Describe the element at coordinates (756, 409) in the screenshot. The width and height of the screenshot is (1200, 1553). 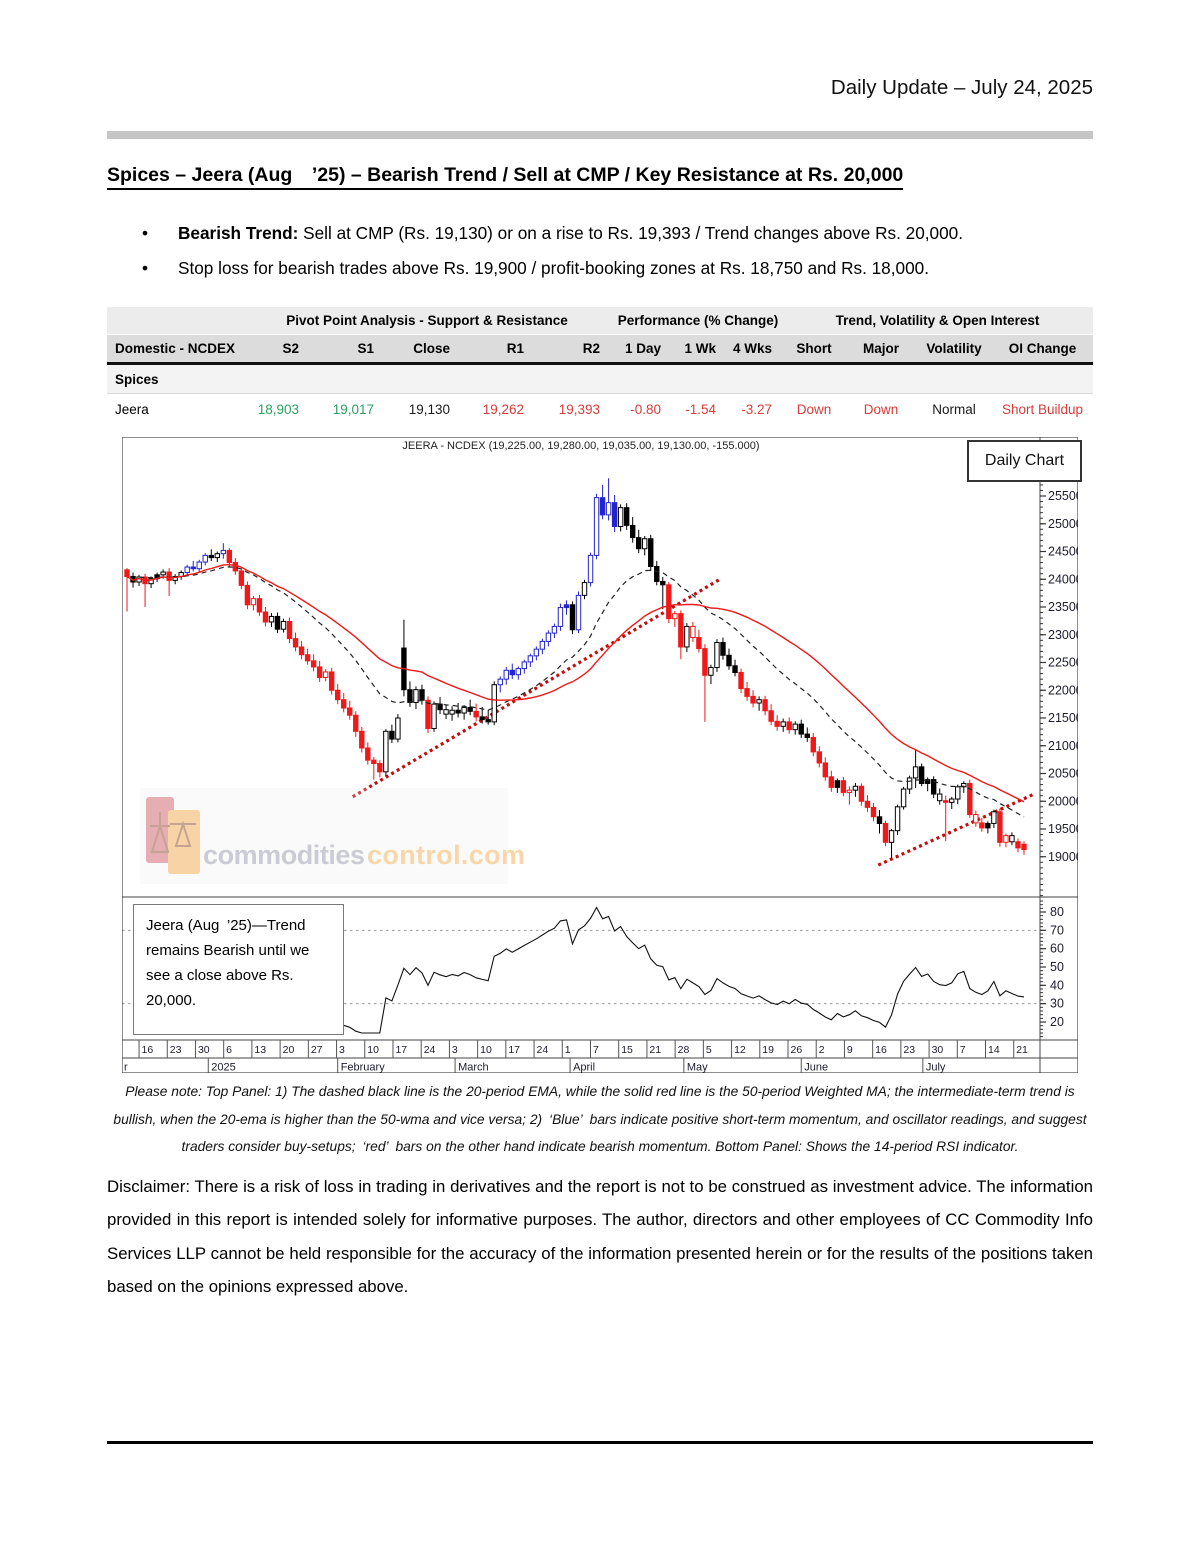
I see `cell-4wks: -3.27` at that location.